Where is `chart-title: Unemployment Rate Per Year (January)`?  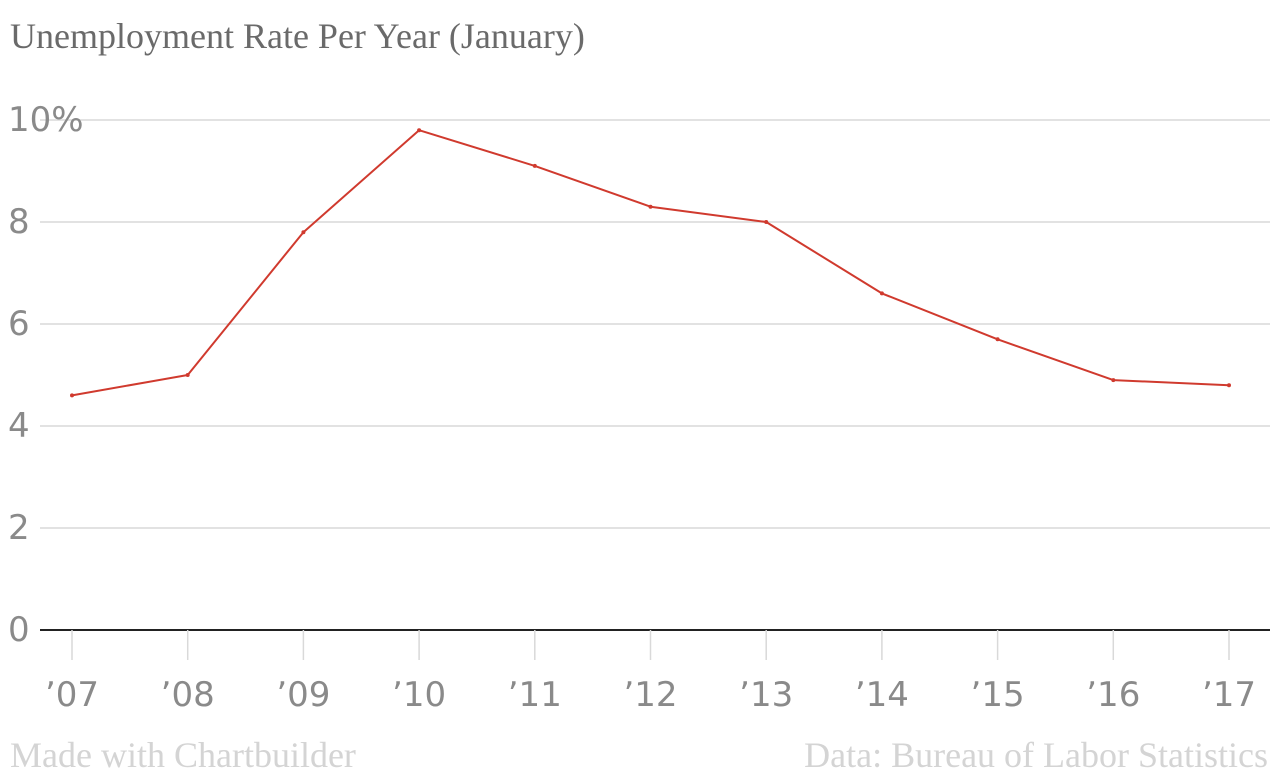 chart-title: Unemployment Rate Per Year (January) is located at coordinates (297, 36).